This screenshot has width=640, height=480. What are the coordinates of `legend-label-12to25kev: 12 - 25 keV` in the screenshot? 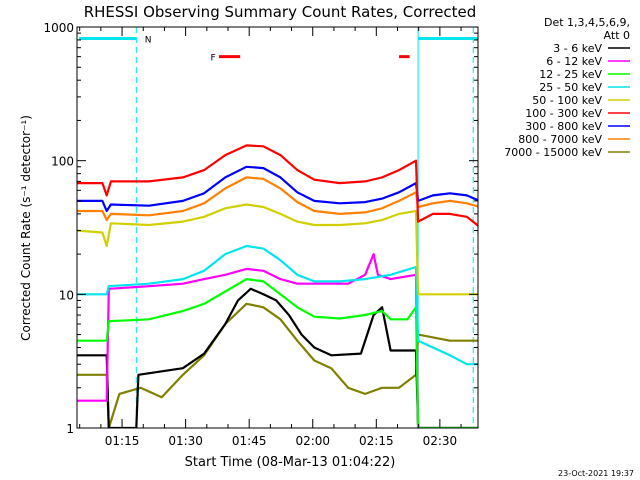 It's located at (570, 74).